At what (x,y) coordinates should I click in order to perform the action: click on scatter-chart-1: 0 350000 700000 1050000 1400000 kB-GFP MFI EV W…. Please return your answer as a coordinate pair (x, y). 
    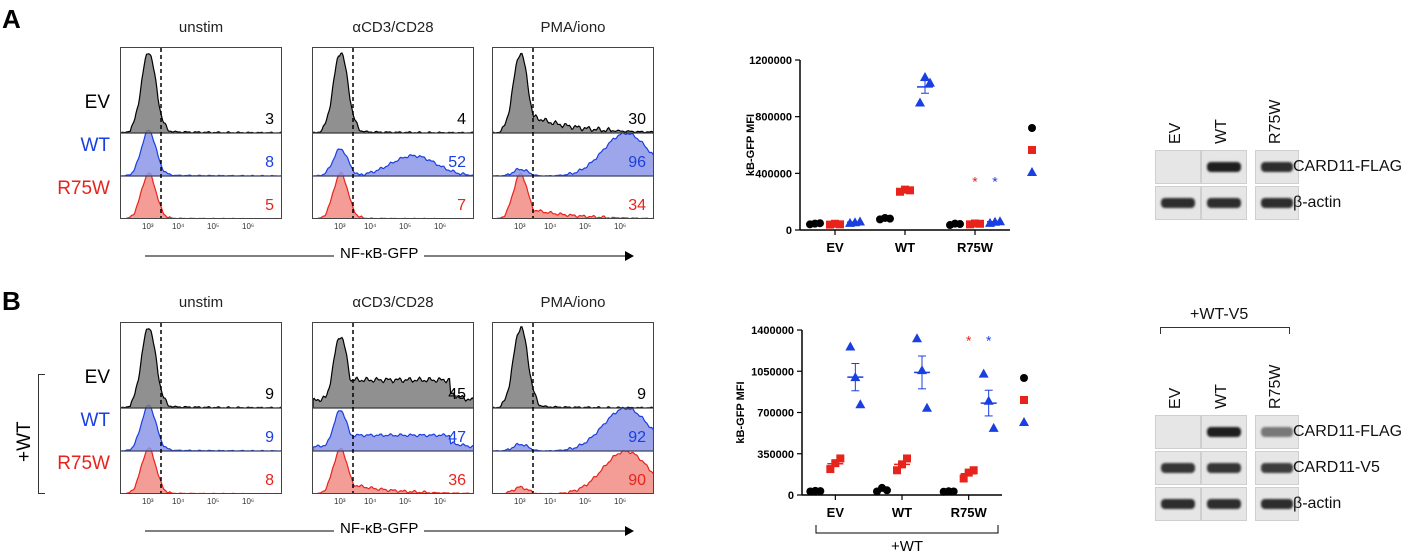
    Looking at the image, I should click on (882, 438).